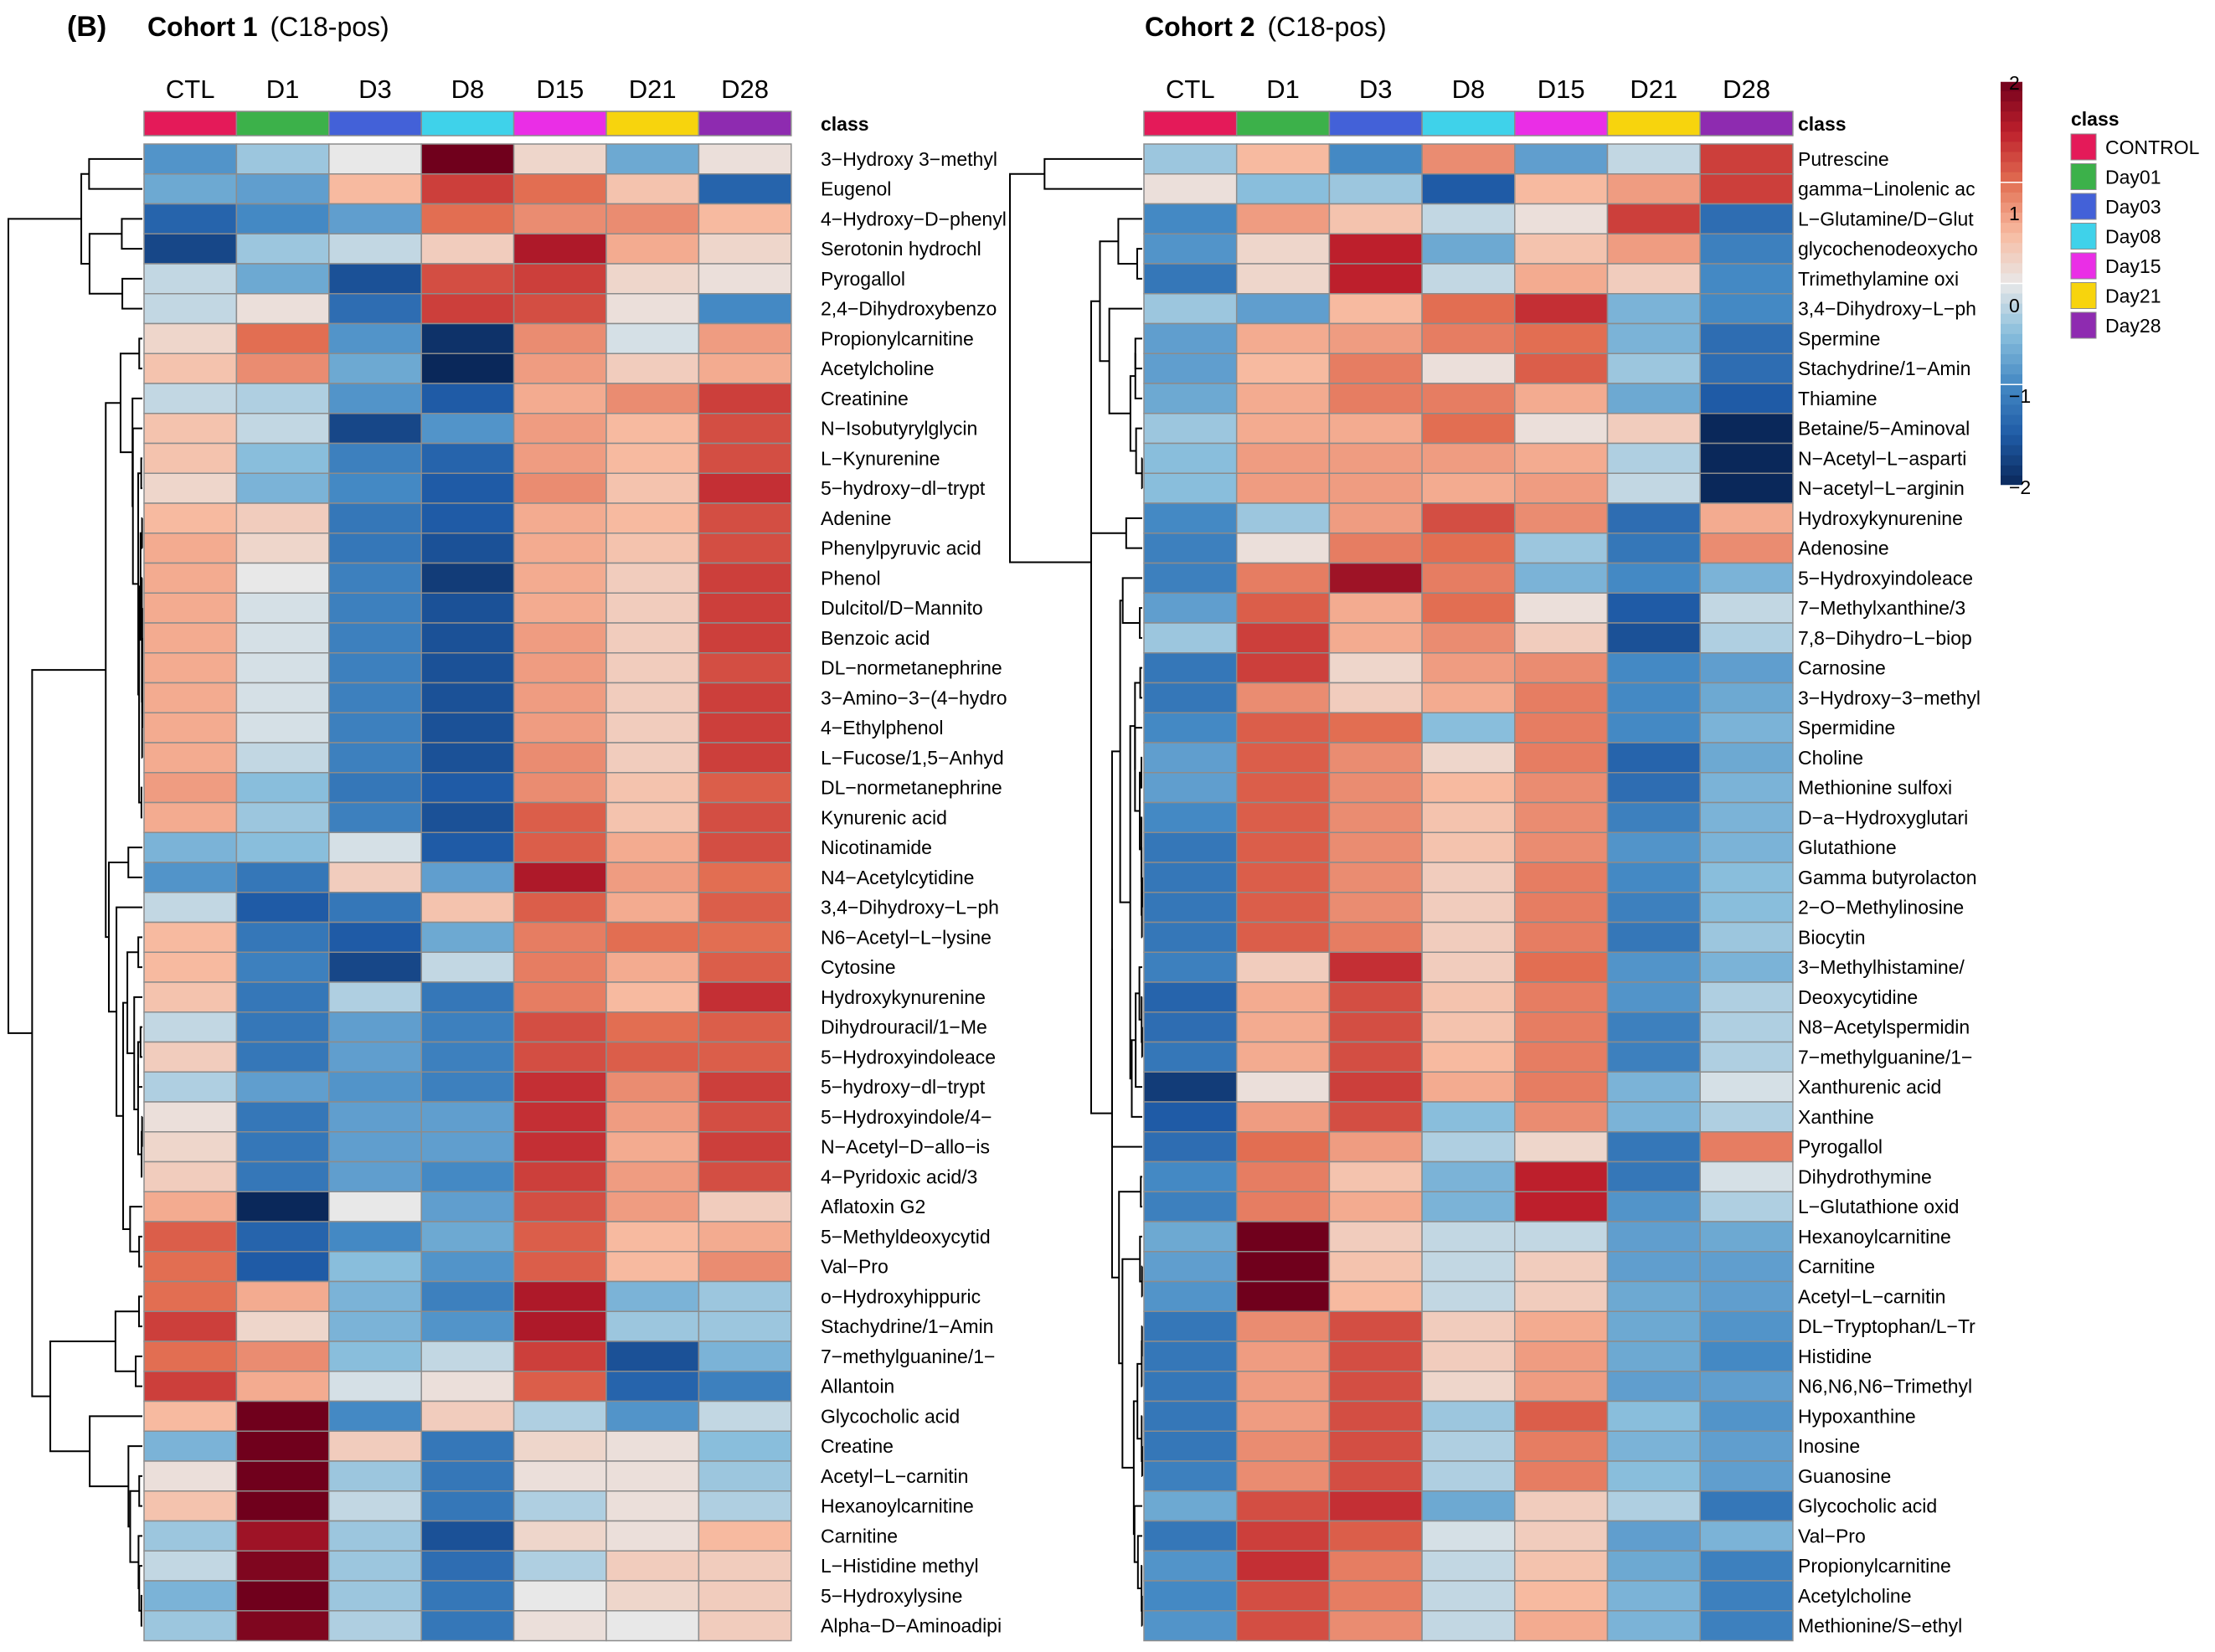  I want to click on row-label: Biocytin, so click(1832, 937).